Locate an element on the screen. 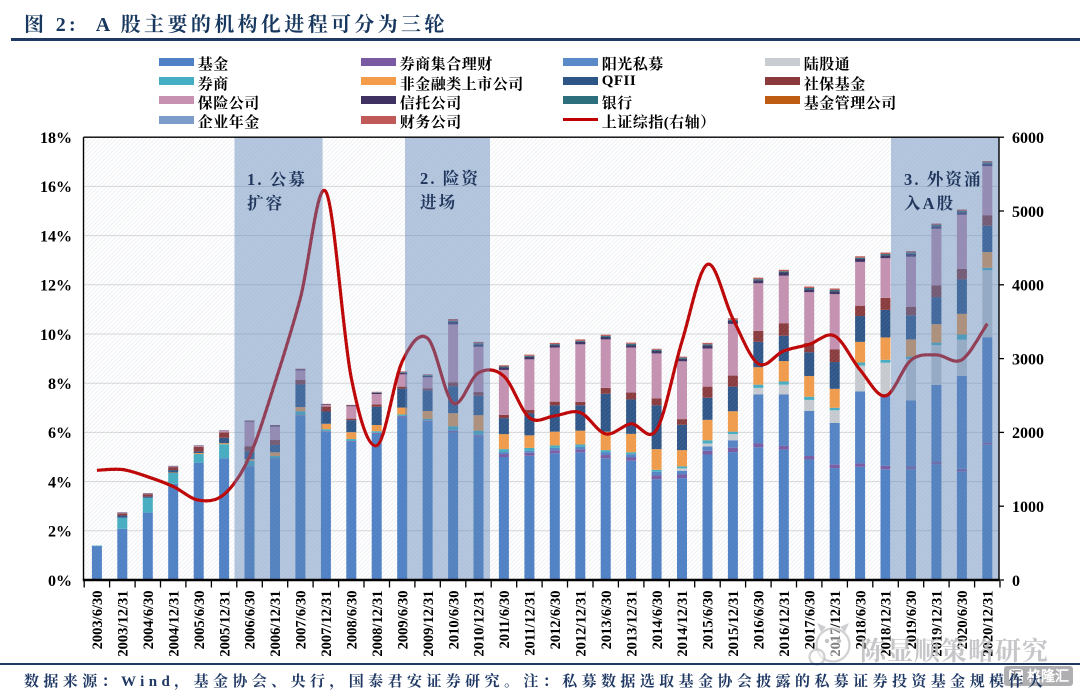 This screenshot has height=696, width=1080. svg-text: 18% is located at coordinates (56, 138).